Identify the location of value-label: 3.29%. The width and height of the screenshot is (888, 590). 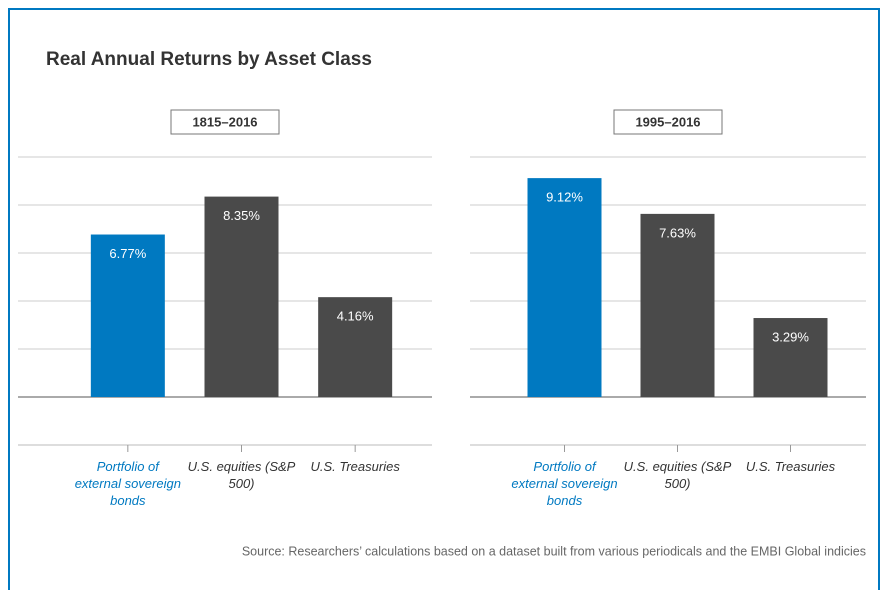
(790, 336).